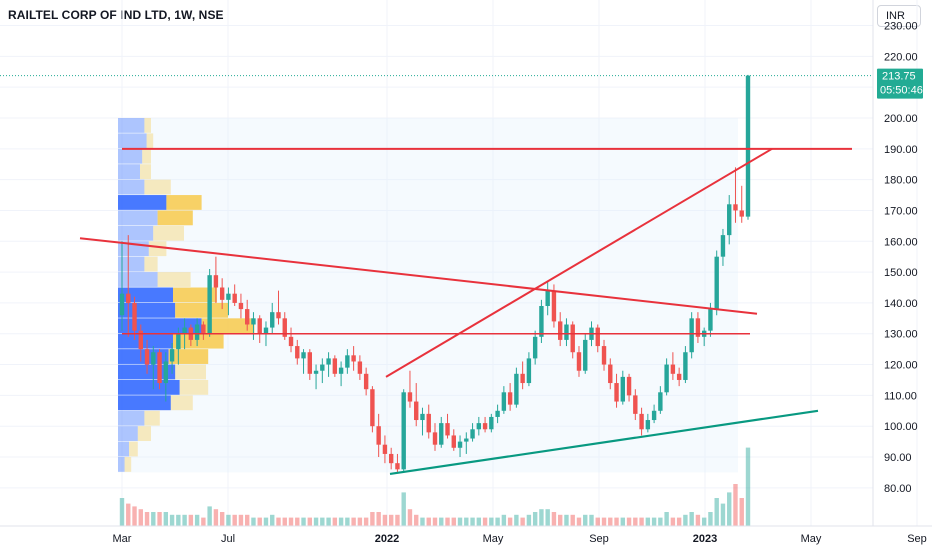 Image resolution: width=932 pixels, height=550 pixels. I want to click on y-tick-label: 100.00, so click(901, 427).